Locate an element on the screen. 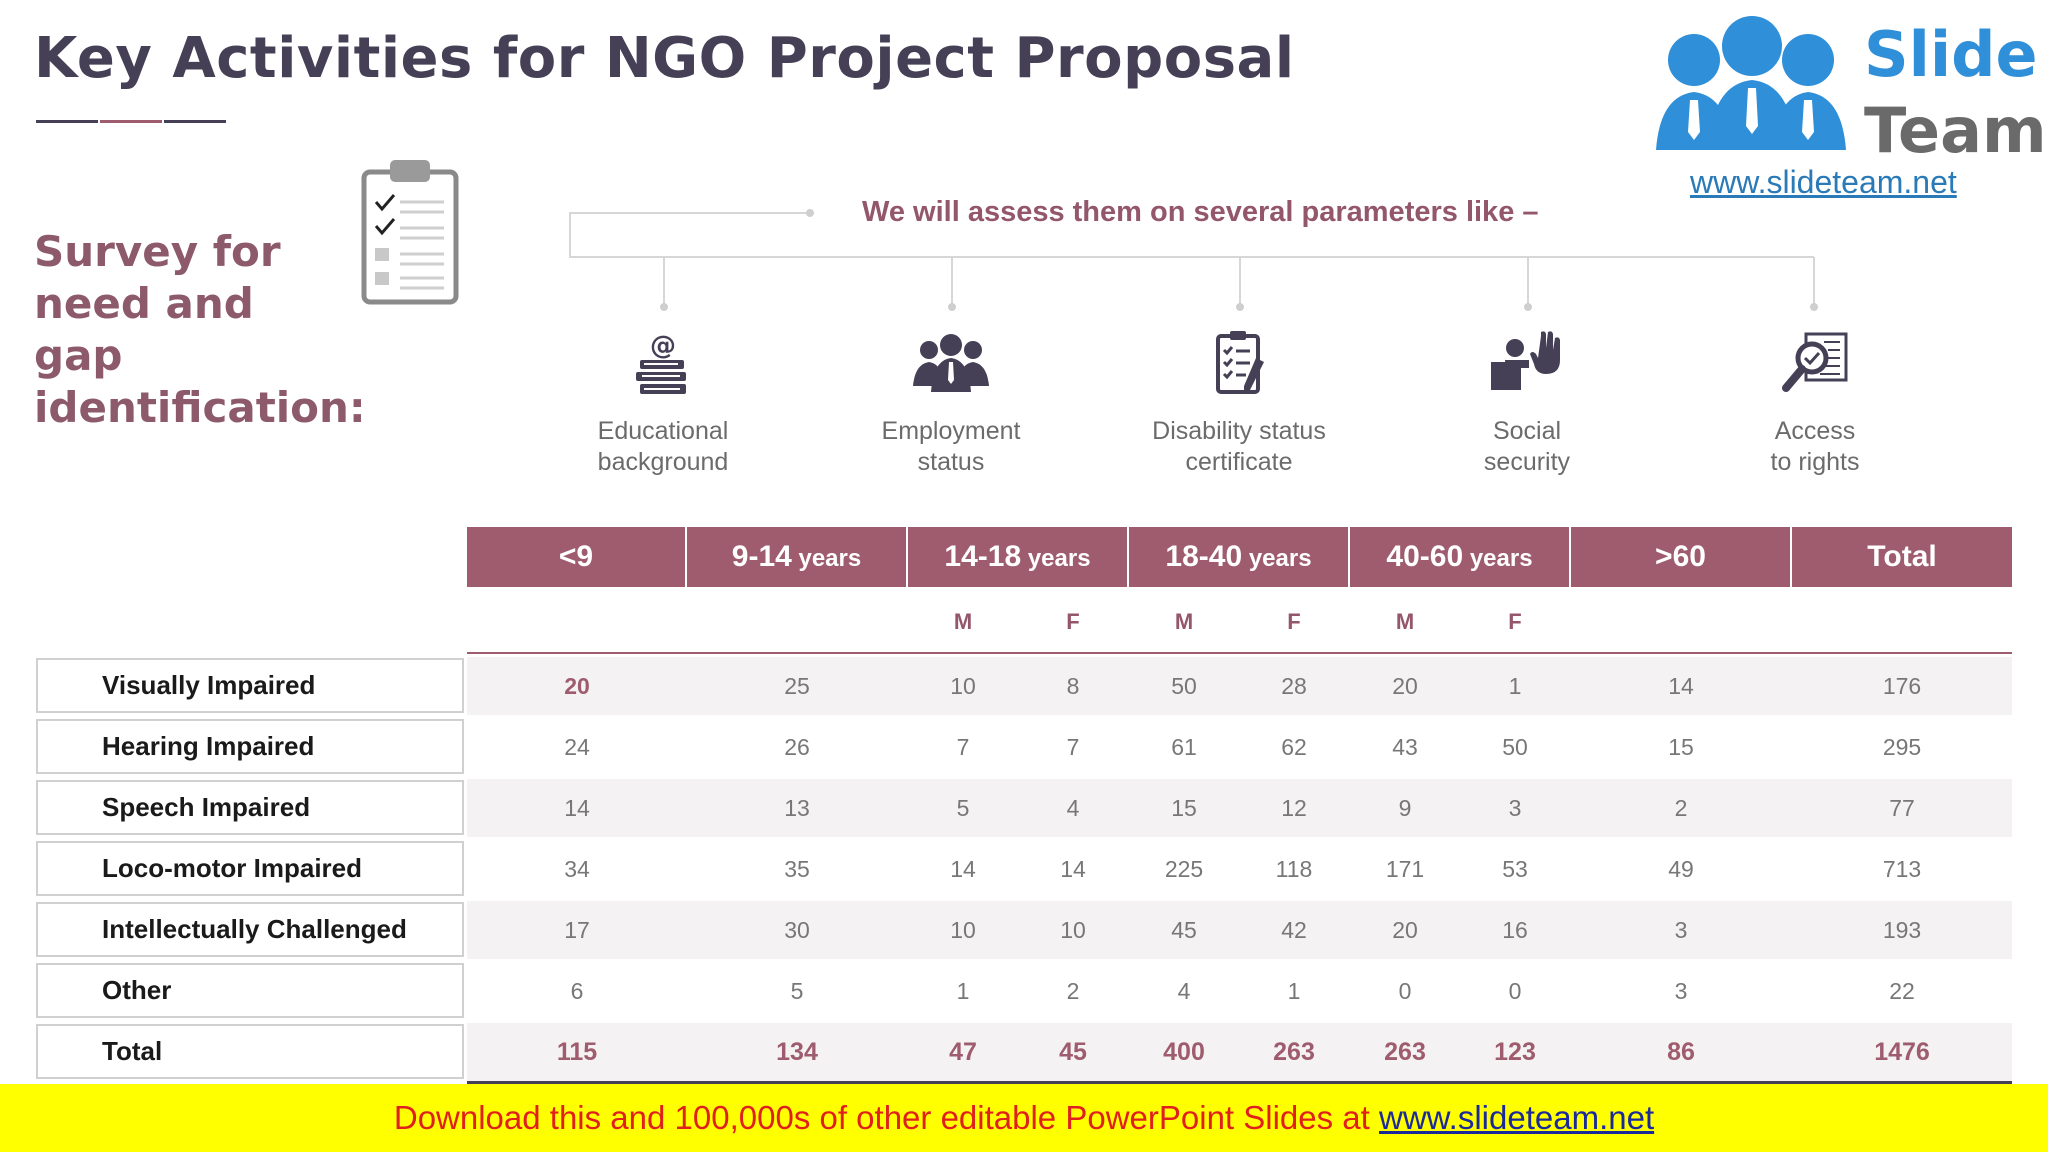  row-label: Visually Impaired is located at coordinates (250, 685).